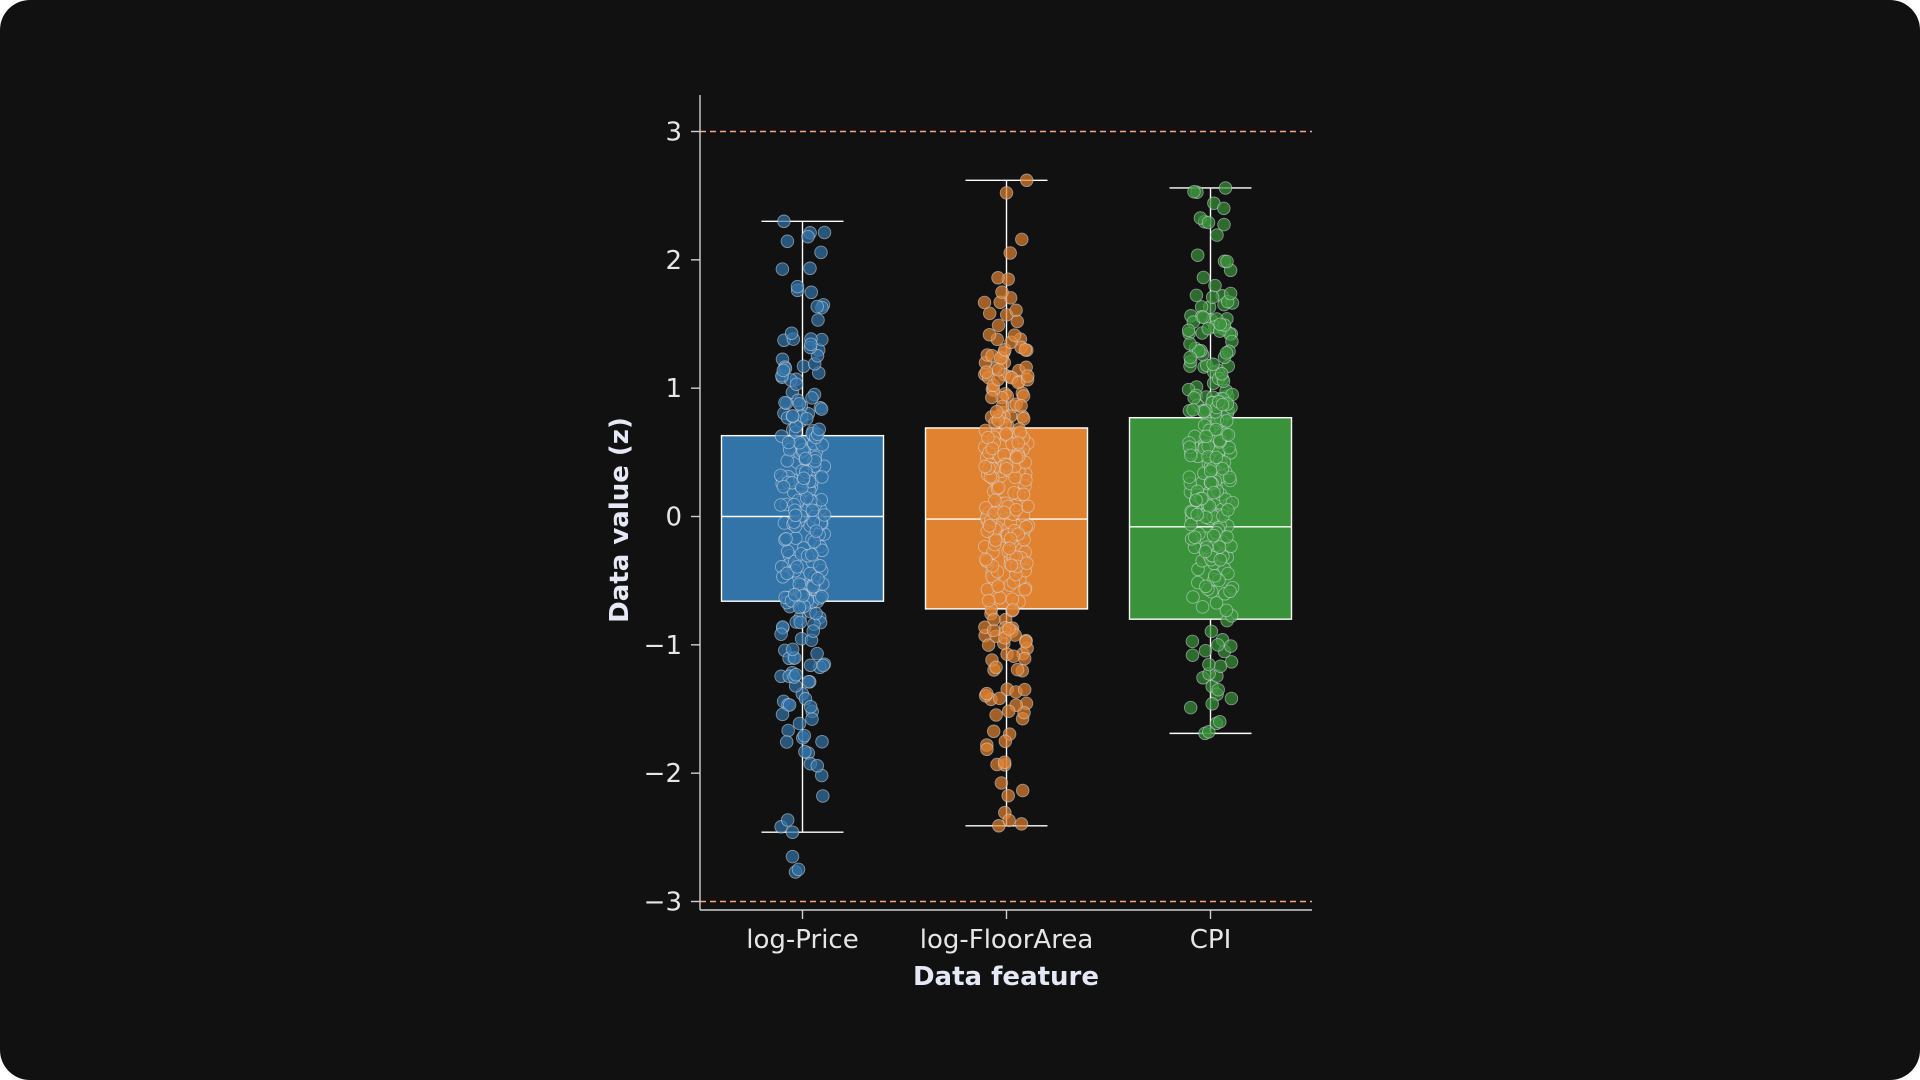  What do you see at coordinates (1007, 940) in the screenshot?
I see `x-tick-label: log-FloorArea` at bounding box center [1007, 940].